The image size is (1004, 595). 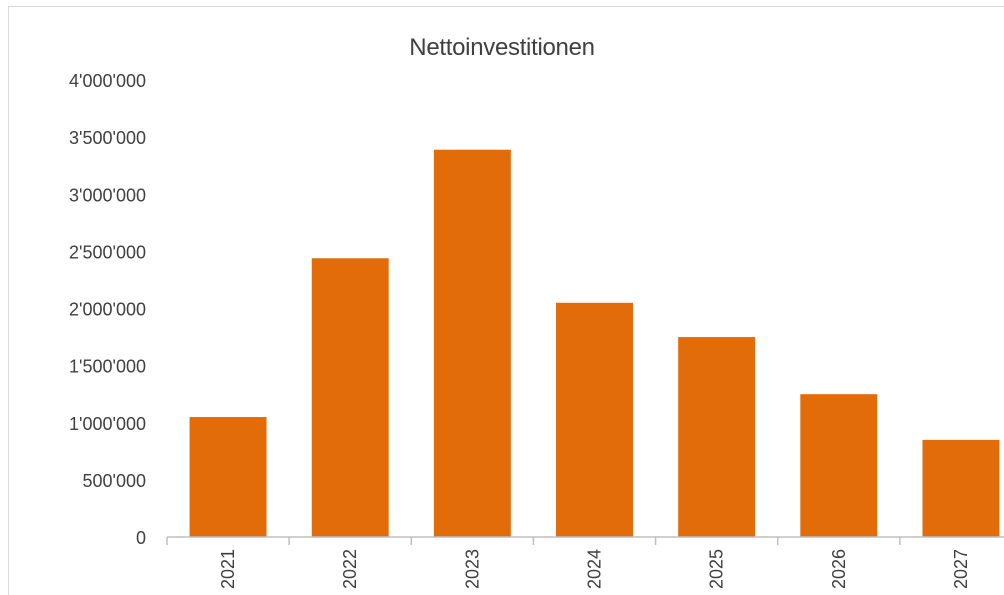 What do you see at coordinates (472, 569) in the screenshot?
I see `x-tick-label: 2023` at bounding box center [472, 569].